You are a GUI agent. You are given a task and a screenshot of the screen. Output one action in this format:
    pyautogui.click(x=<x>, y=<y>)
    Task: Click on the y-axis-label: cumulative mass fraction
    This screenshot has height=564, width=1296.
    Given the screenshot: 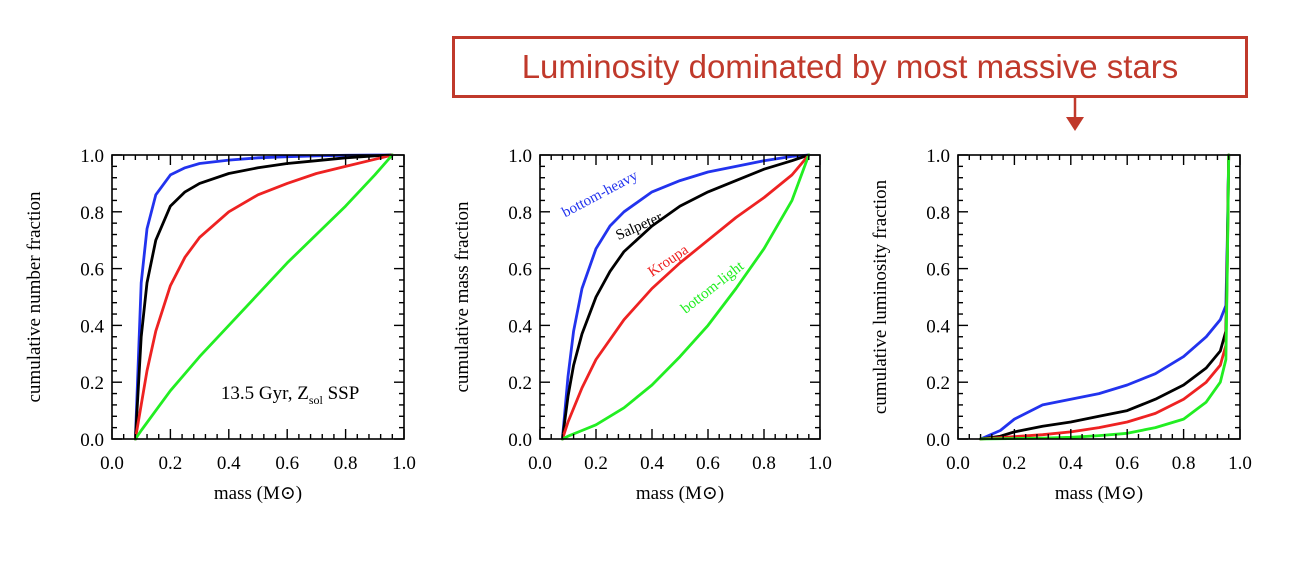 What is the action you would take?
    pyautogui.click(x=462, y=296)
    